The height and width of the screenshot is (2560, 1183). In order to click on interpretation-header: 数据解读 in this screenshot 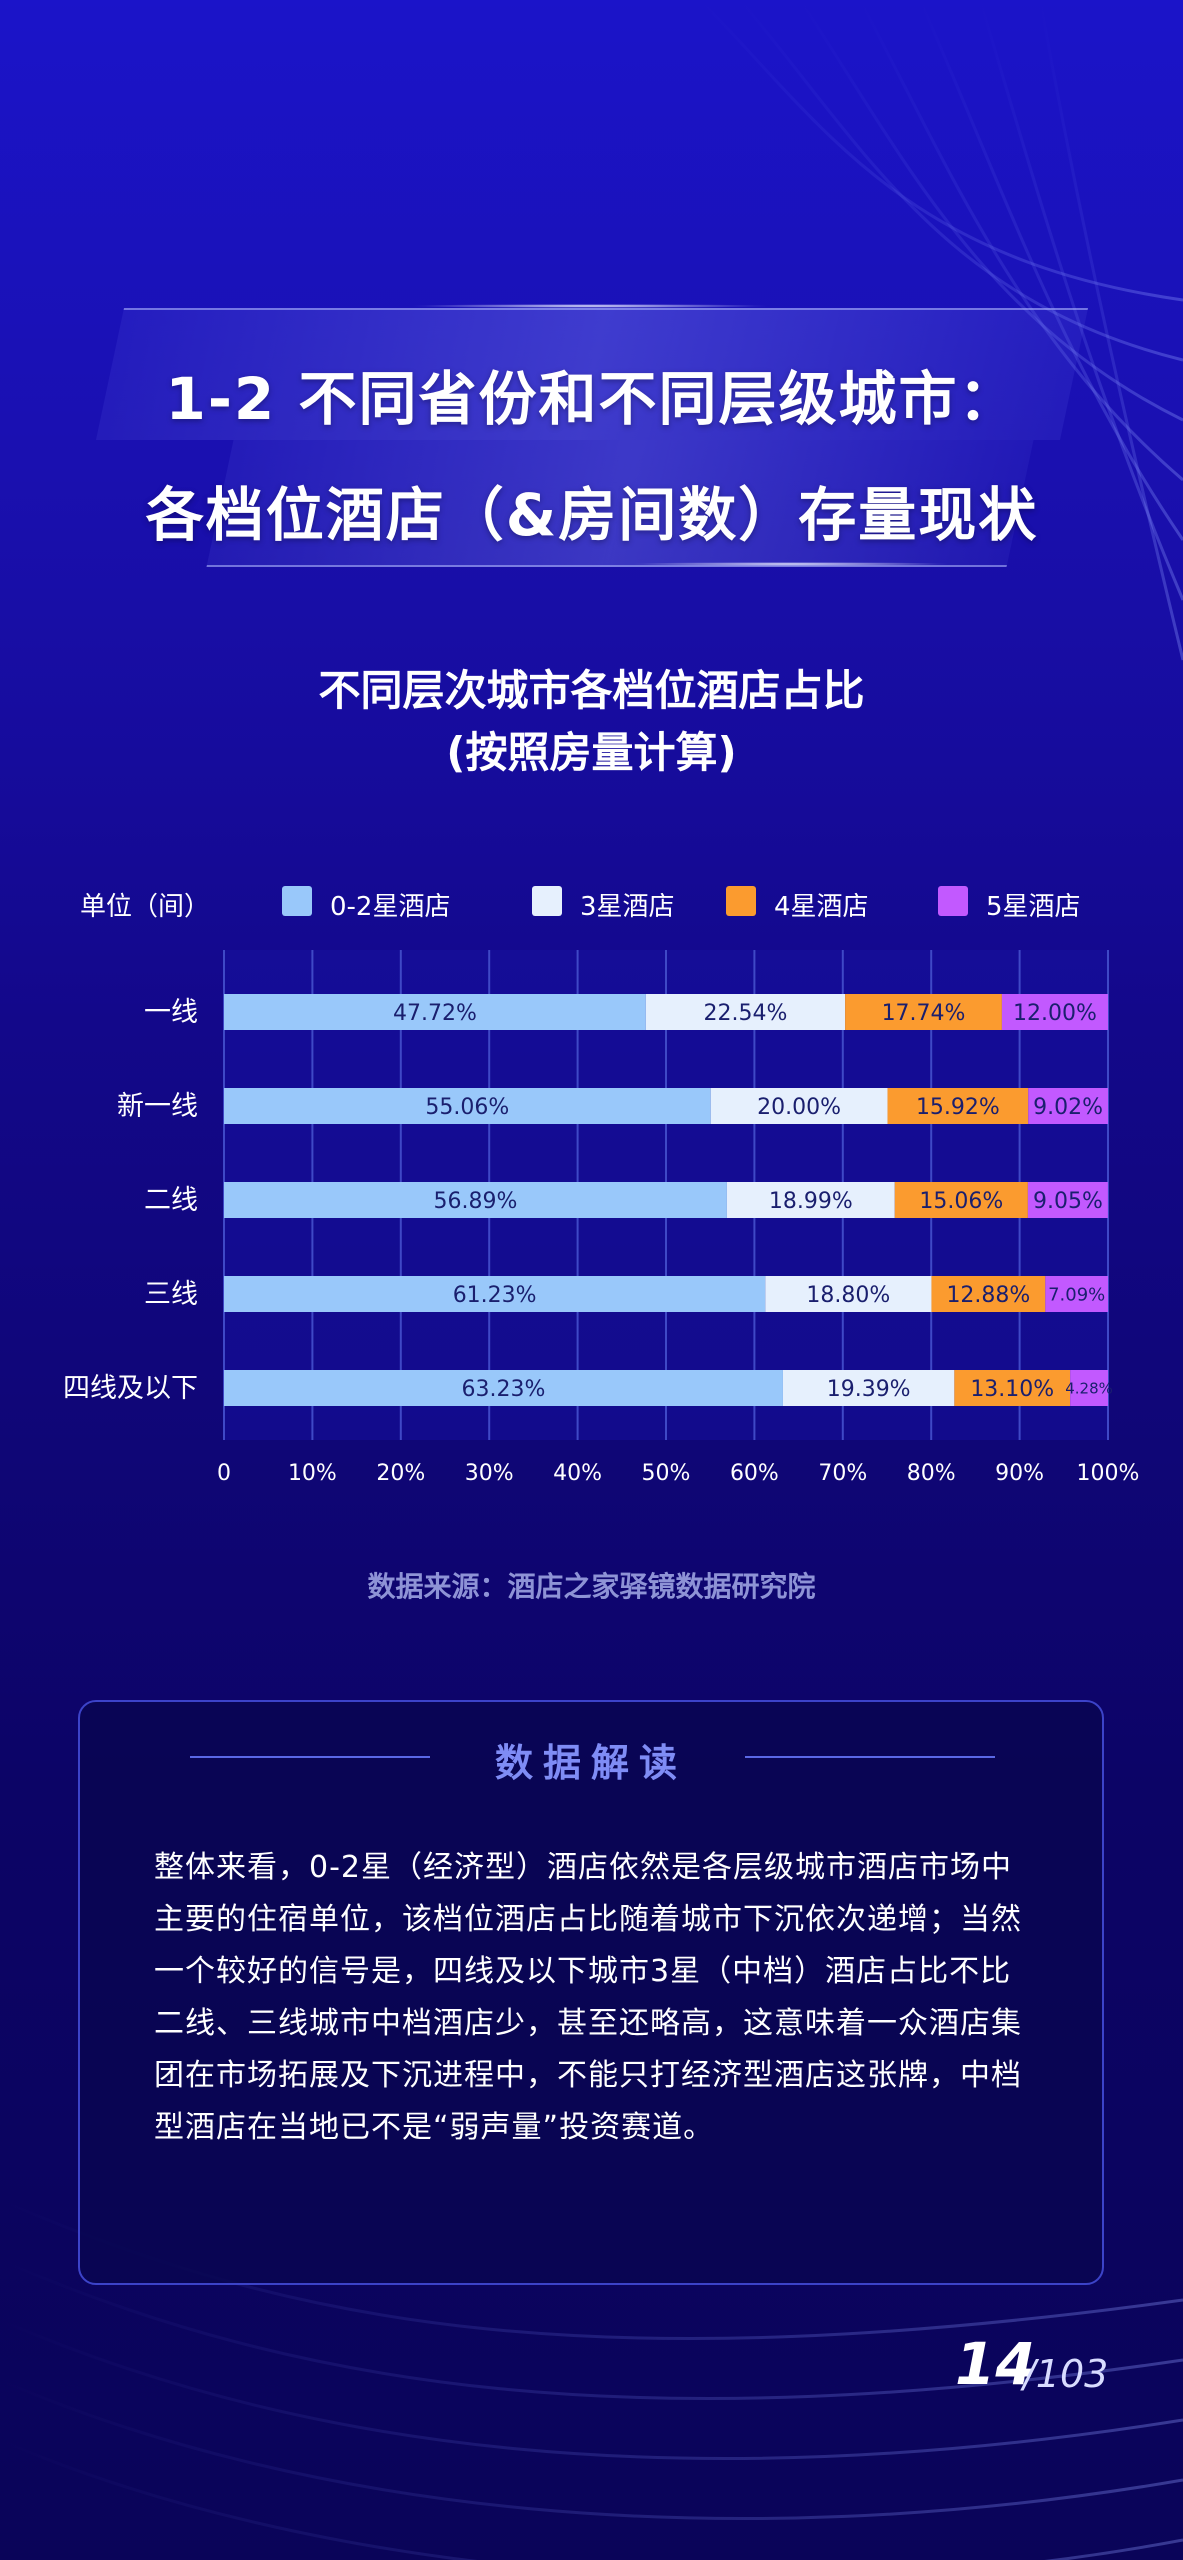, I will do `click(591, 1758)`.